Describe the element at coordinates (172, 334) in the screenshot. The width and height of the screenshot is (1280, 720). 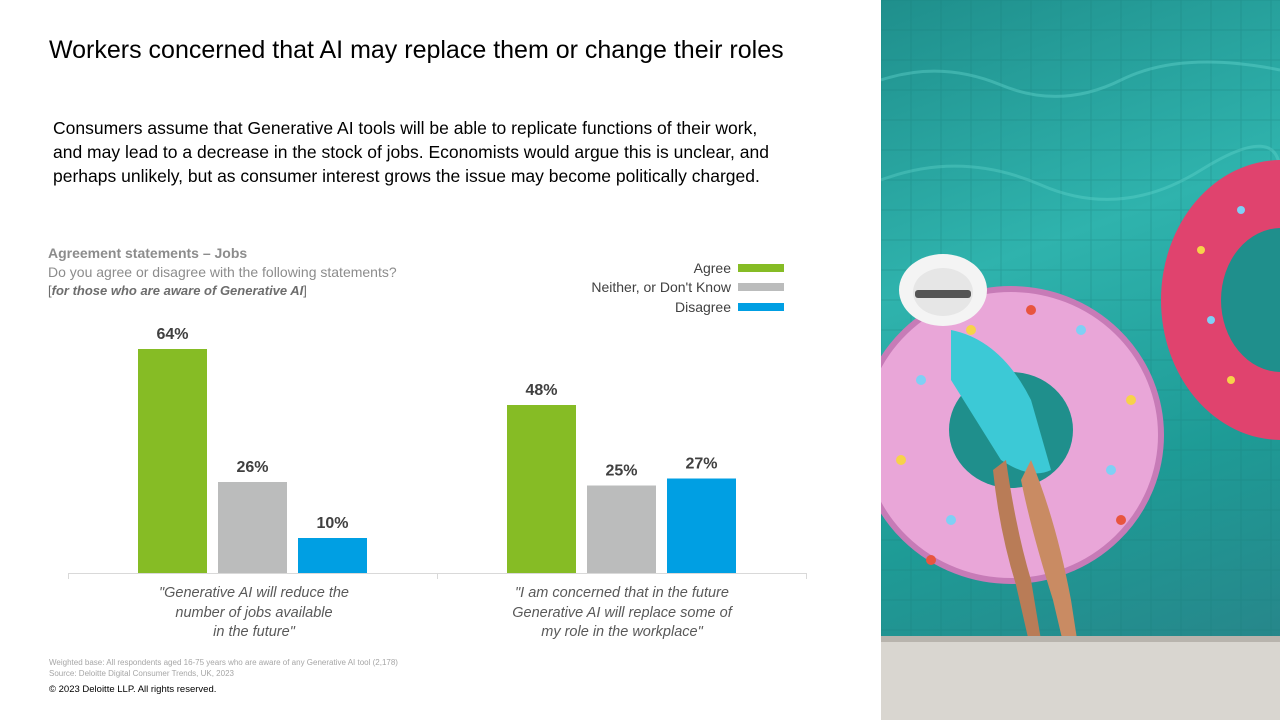
I see `data-label-agree-category-0: 64%` at that location.